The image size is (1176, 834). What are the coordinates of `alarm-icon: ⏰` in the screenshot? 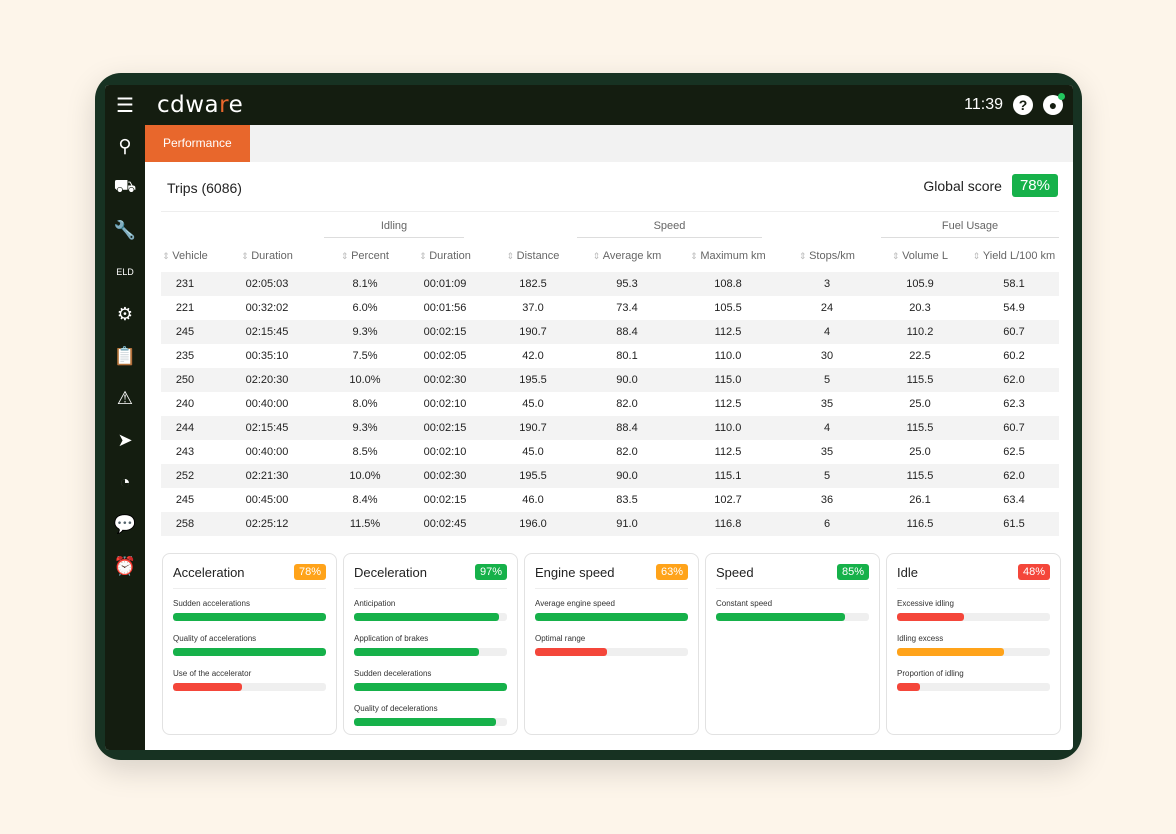 It's located at (125, 565).